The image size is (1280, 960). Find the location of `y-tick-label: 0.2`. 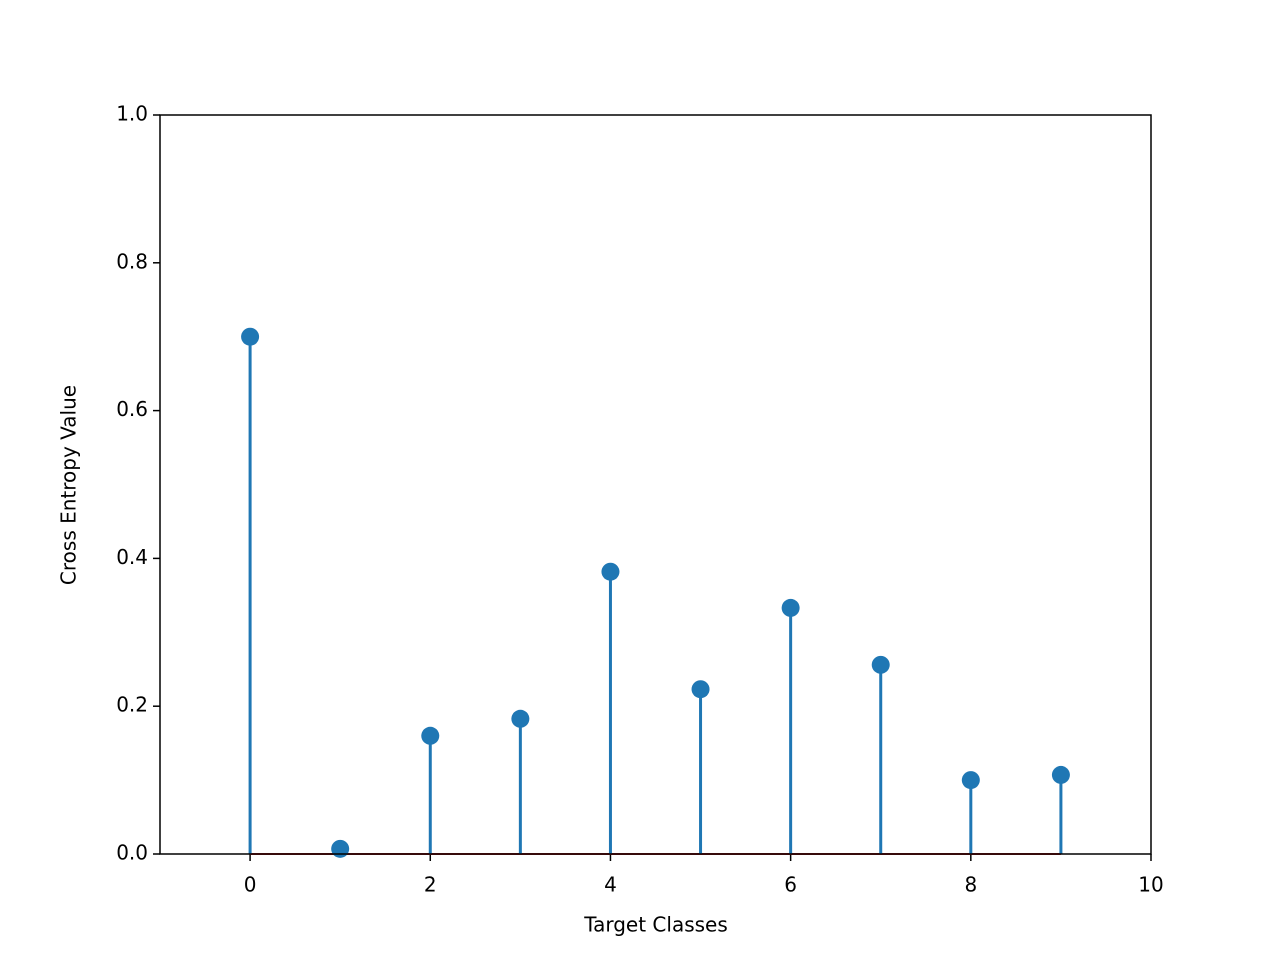

y-tick-label: 0.2 is located at coordinates (132, 705).